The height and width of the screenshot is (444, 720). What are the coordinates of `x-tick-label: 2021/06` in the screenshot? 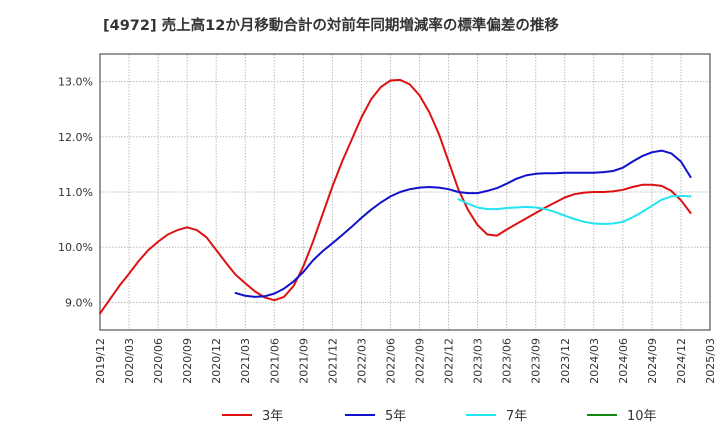 It's located at (274, 361).